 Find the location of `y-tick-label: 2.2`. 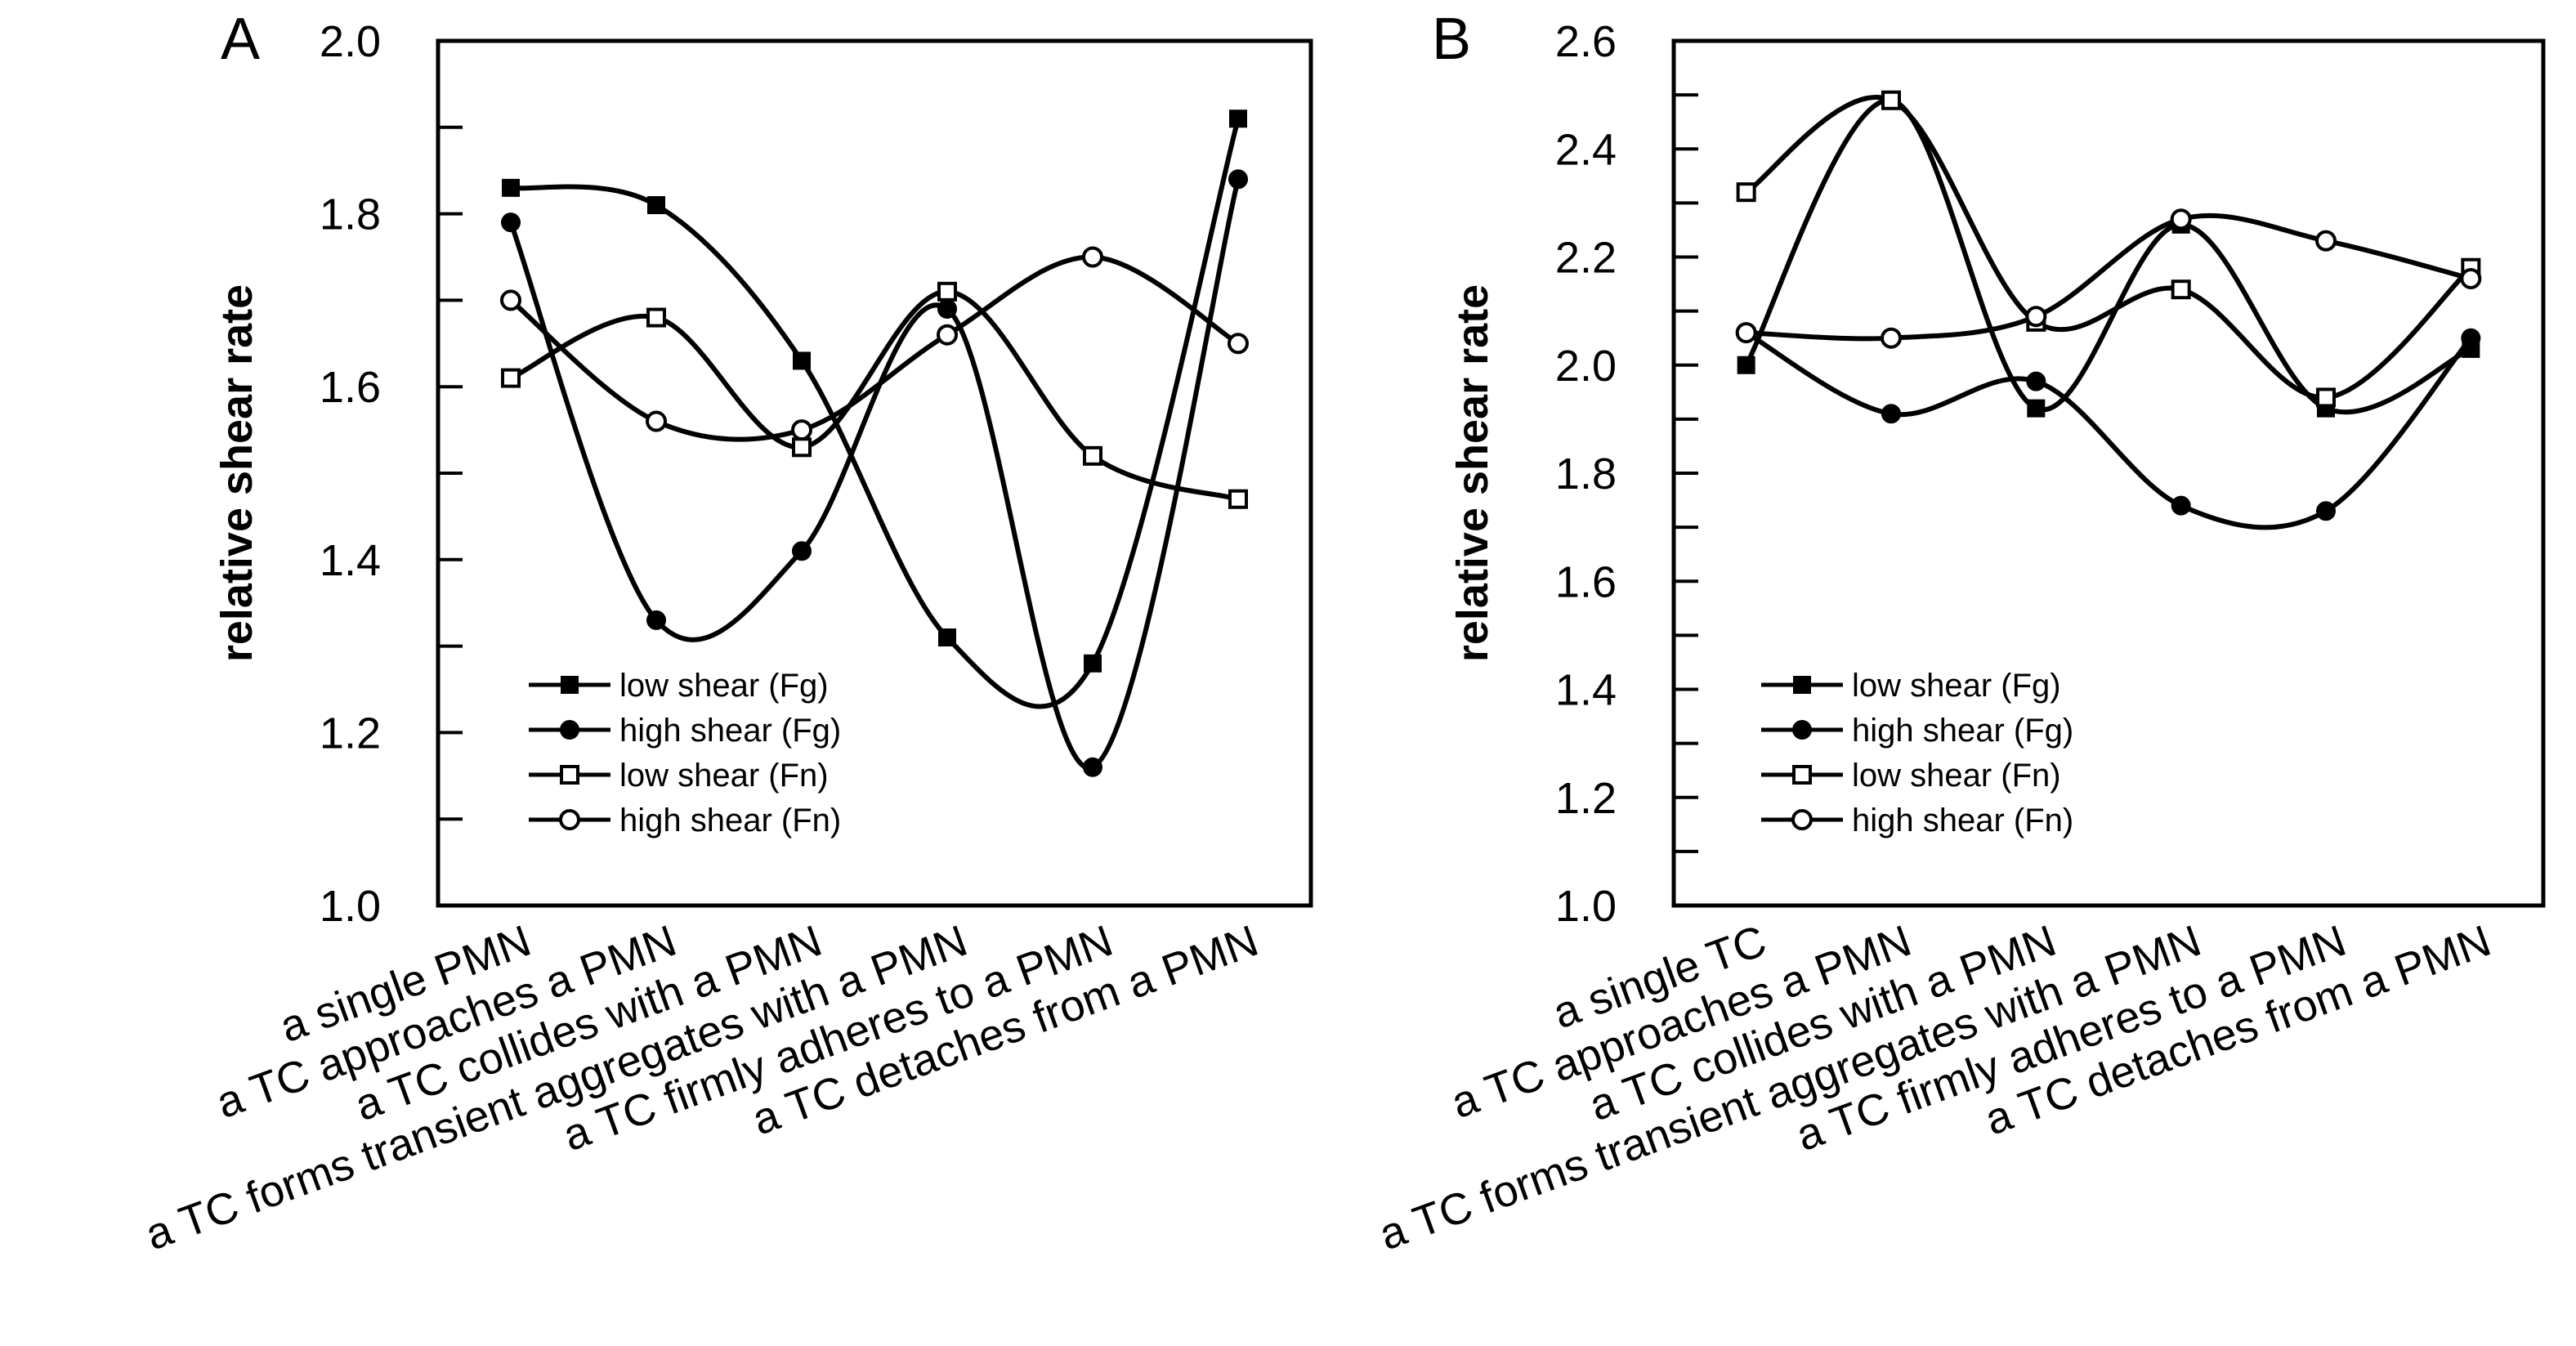

y-tick-label: 2.2 is located at coordinates (1586, 259).